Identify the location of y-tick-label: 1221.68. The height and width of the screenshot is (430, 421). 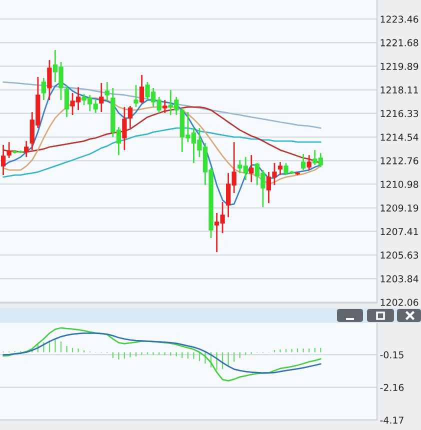
(399, 42).